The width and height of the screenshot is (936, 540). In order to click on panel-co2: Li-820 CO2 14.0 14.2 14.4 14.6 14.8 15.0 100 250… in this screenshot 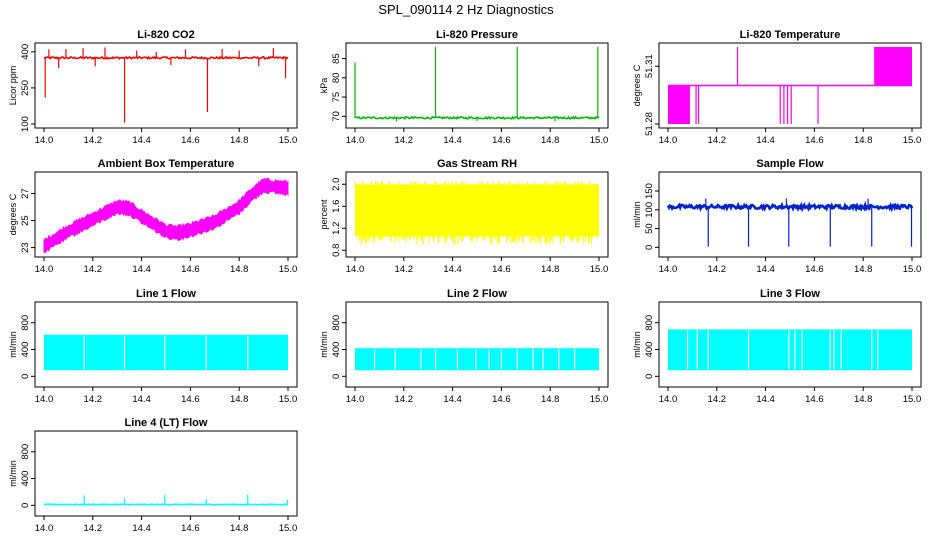, I will do `click(153, 87)`.